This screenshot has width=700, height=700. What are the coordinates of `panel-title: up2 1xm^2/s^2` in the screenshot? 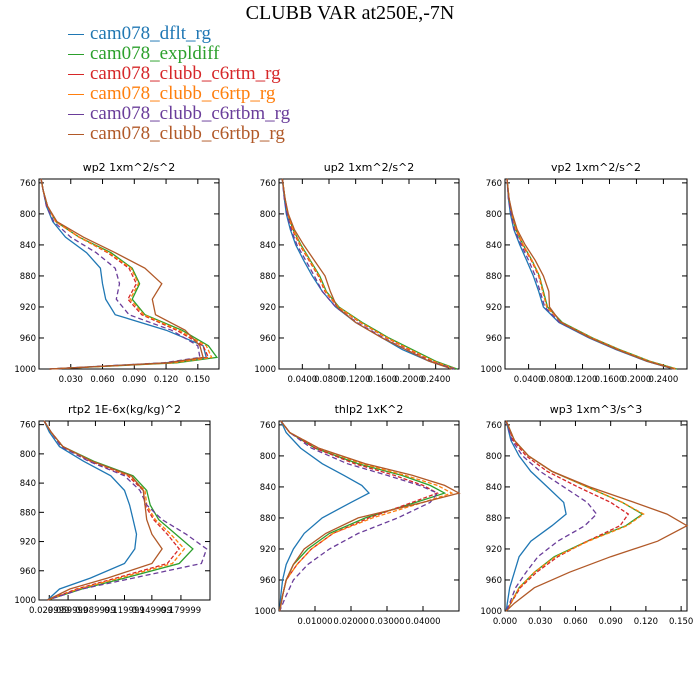 It's located at (369, 167).